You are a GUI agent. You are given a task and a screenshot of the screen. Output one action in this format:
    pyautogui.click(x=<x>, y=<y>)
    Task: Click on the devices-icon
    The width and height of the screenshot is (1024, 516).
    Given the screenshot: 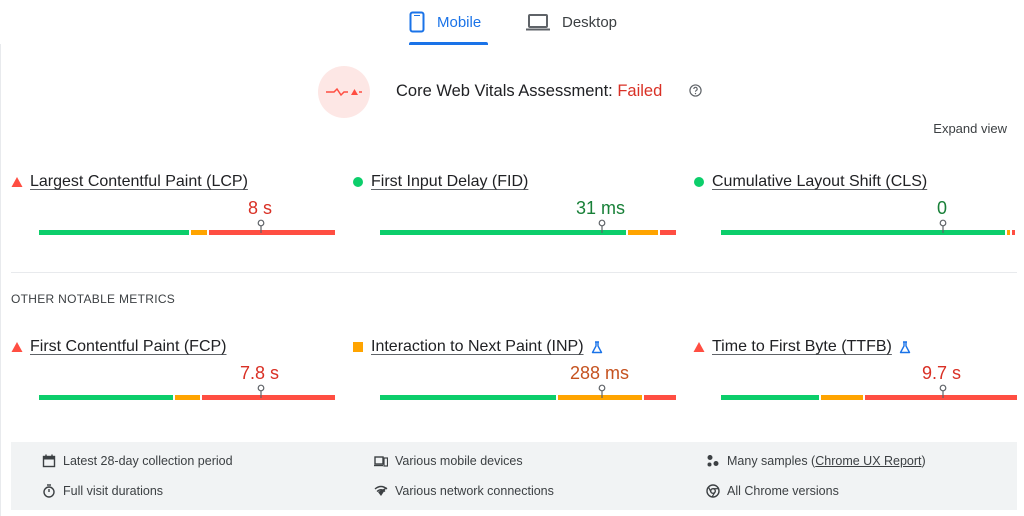 What is the action you would take?
    pyautogui.click(x=381, y=461)
    